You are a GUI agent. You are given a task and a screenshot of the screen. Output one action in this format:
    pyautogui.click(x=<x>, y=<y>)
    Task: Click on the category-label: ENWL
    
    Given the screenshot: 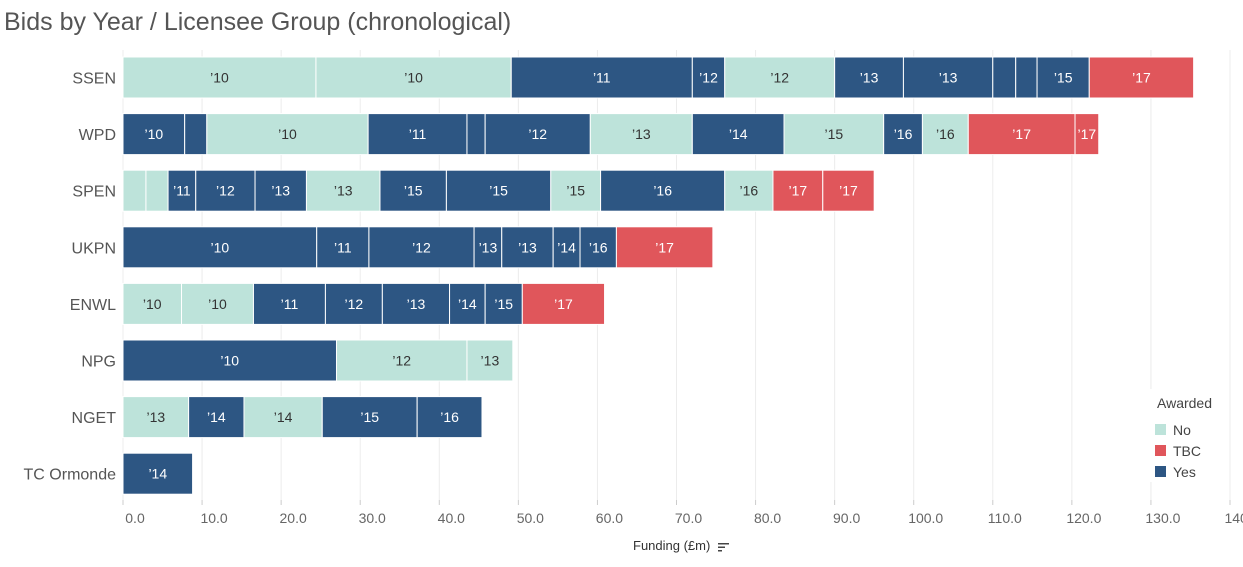 What is the action you would take?
    pyautogui.click(x=93, y=305)
    